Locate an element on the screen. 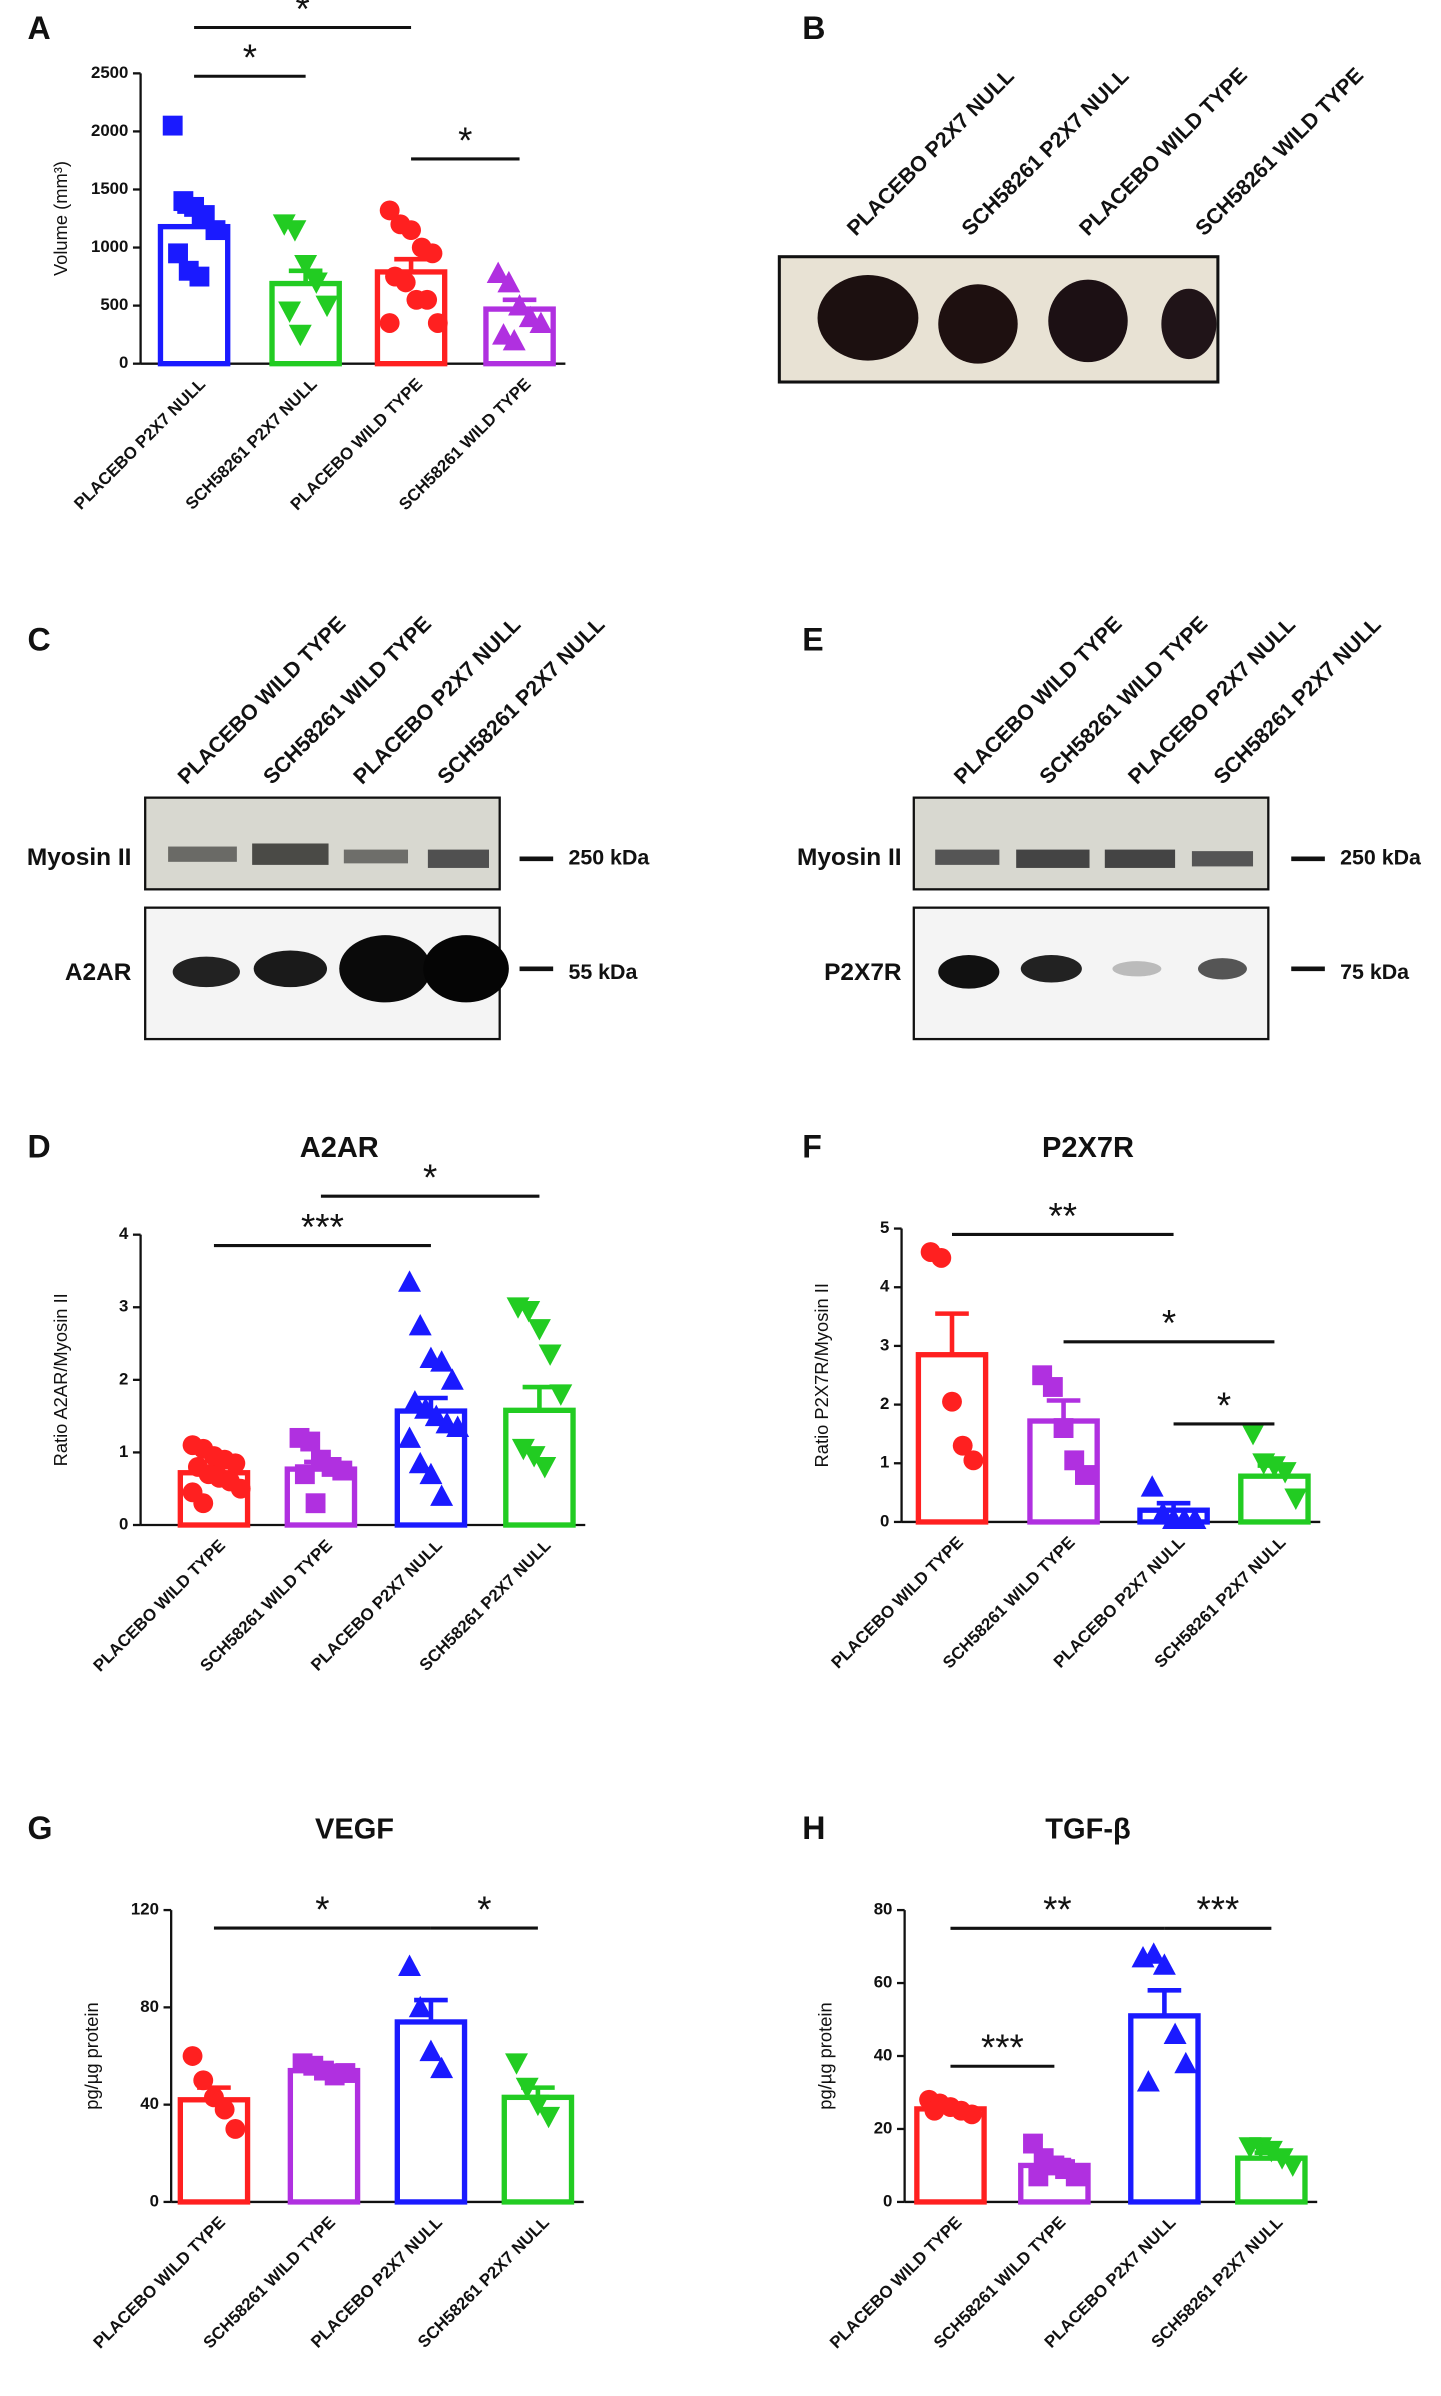 The image size is (1441, 2396). lane-label: SCH58261 WILD TYPE is located at coordinates (347, 700).